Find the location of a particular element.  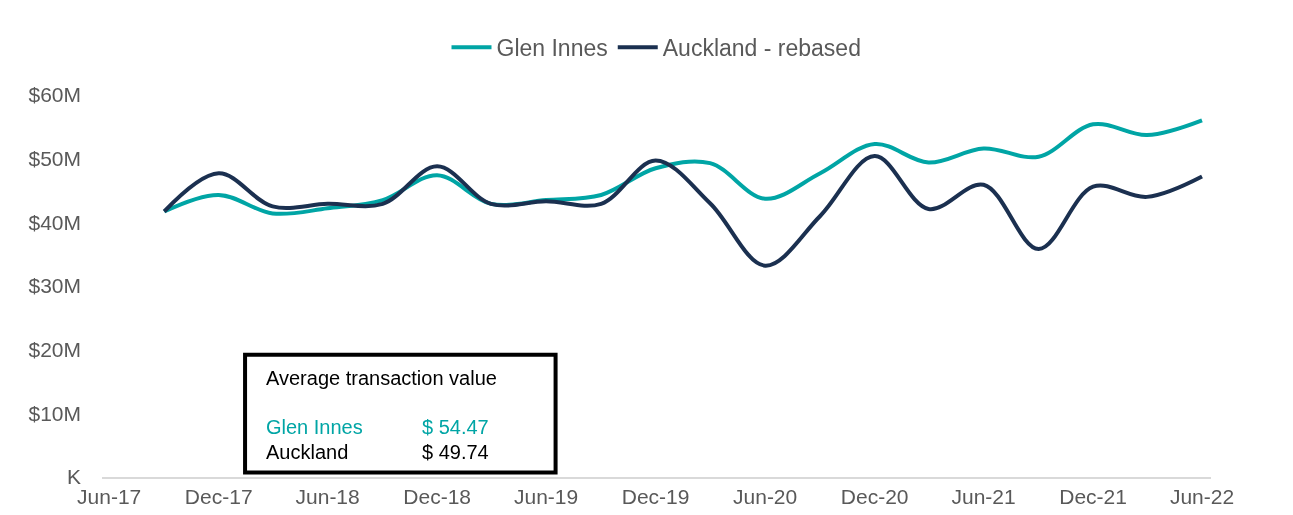

y-tick-label: $20M is located at coordinates (54, 350).